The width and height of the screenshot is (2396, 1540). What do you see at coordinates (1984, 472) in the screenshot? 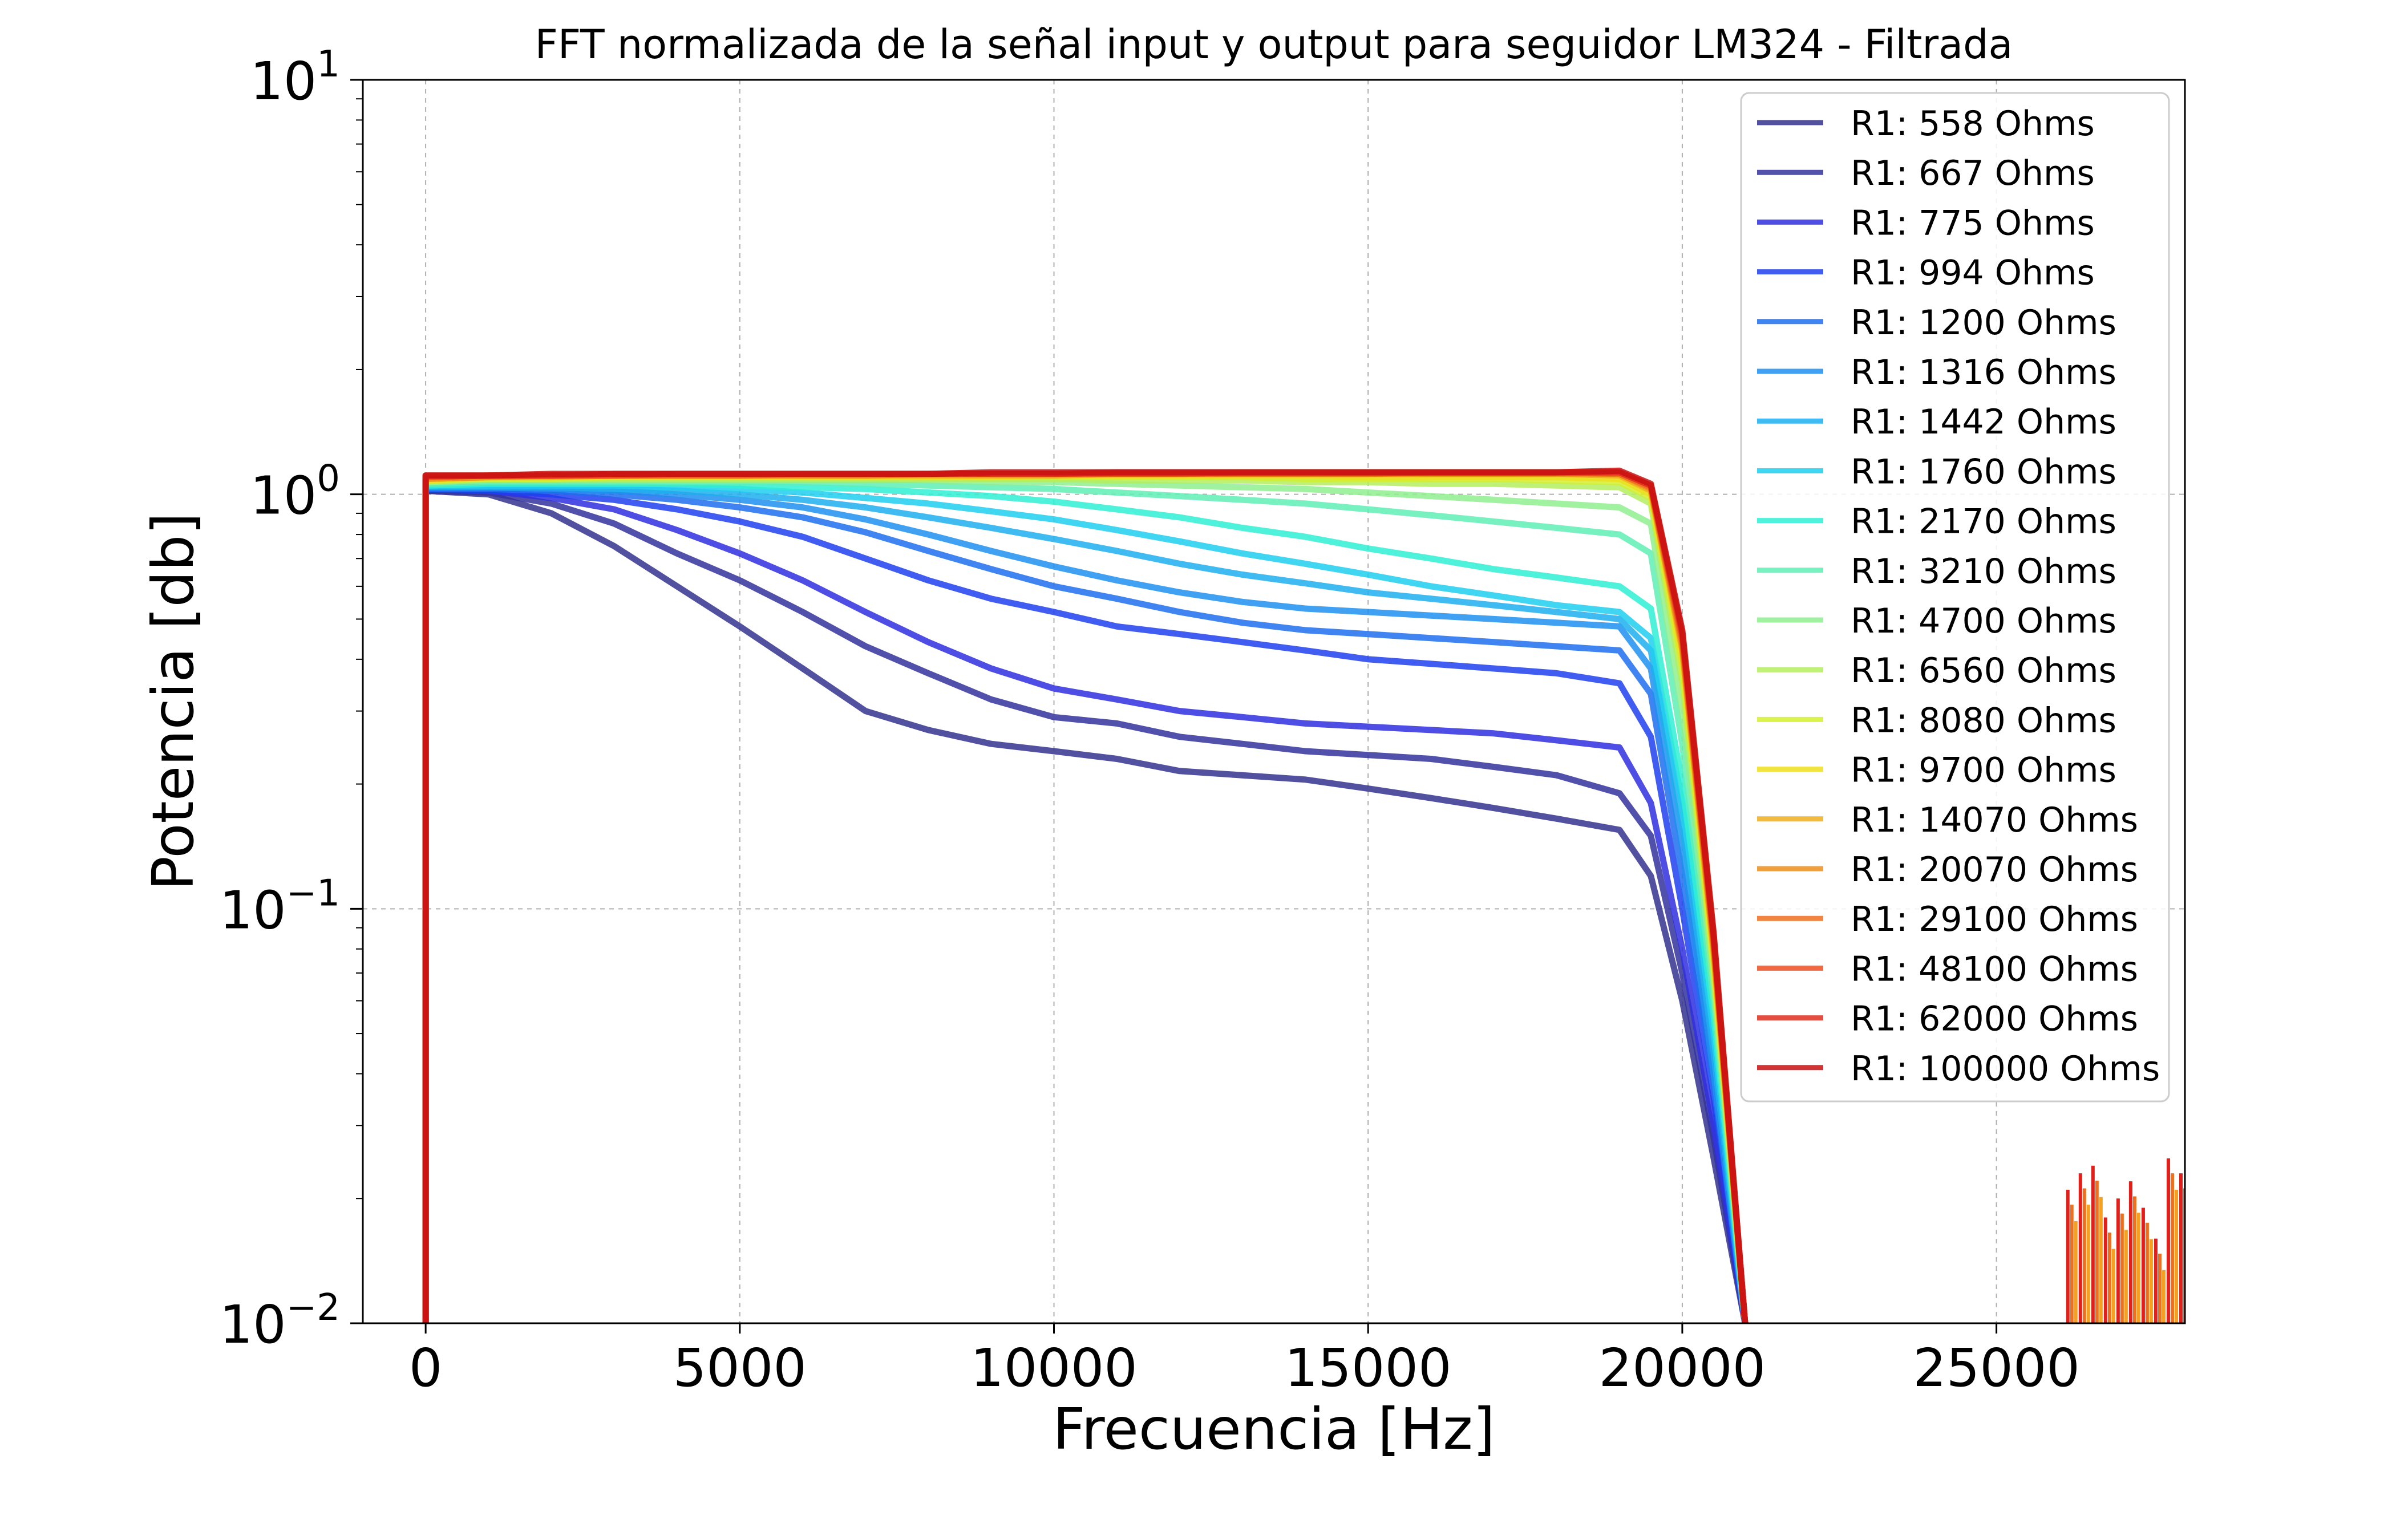
I see `legend-label: R1: 1760 Ohms` at bounding box center [1984, 472].